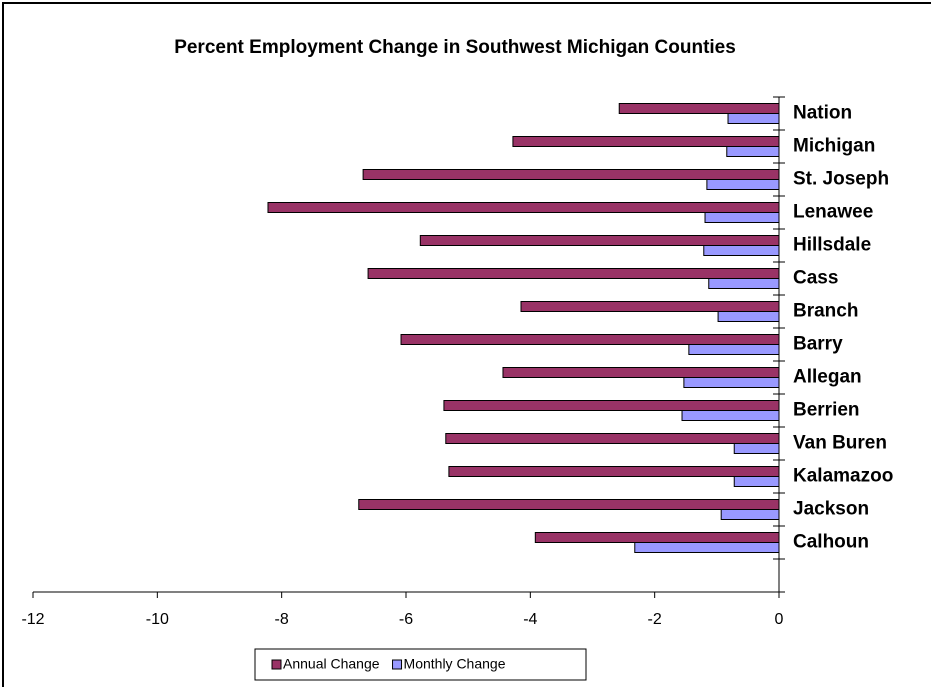 Image resolution: width=931 pixels, height=687 pixels. Describe the element at coordinates (841, 179) in the screenshot. I see `category-label: St. Joseph` at that location.